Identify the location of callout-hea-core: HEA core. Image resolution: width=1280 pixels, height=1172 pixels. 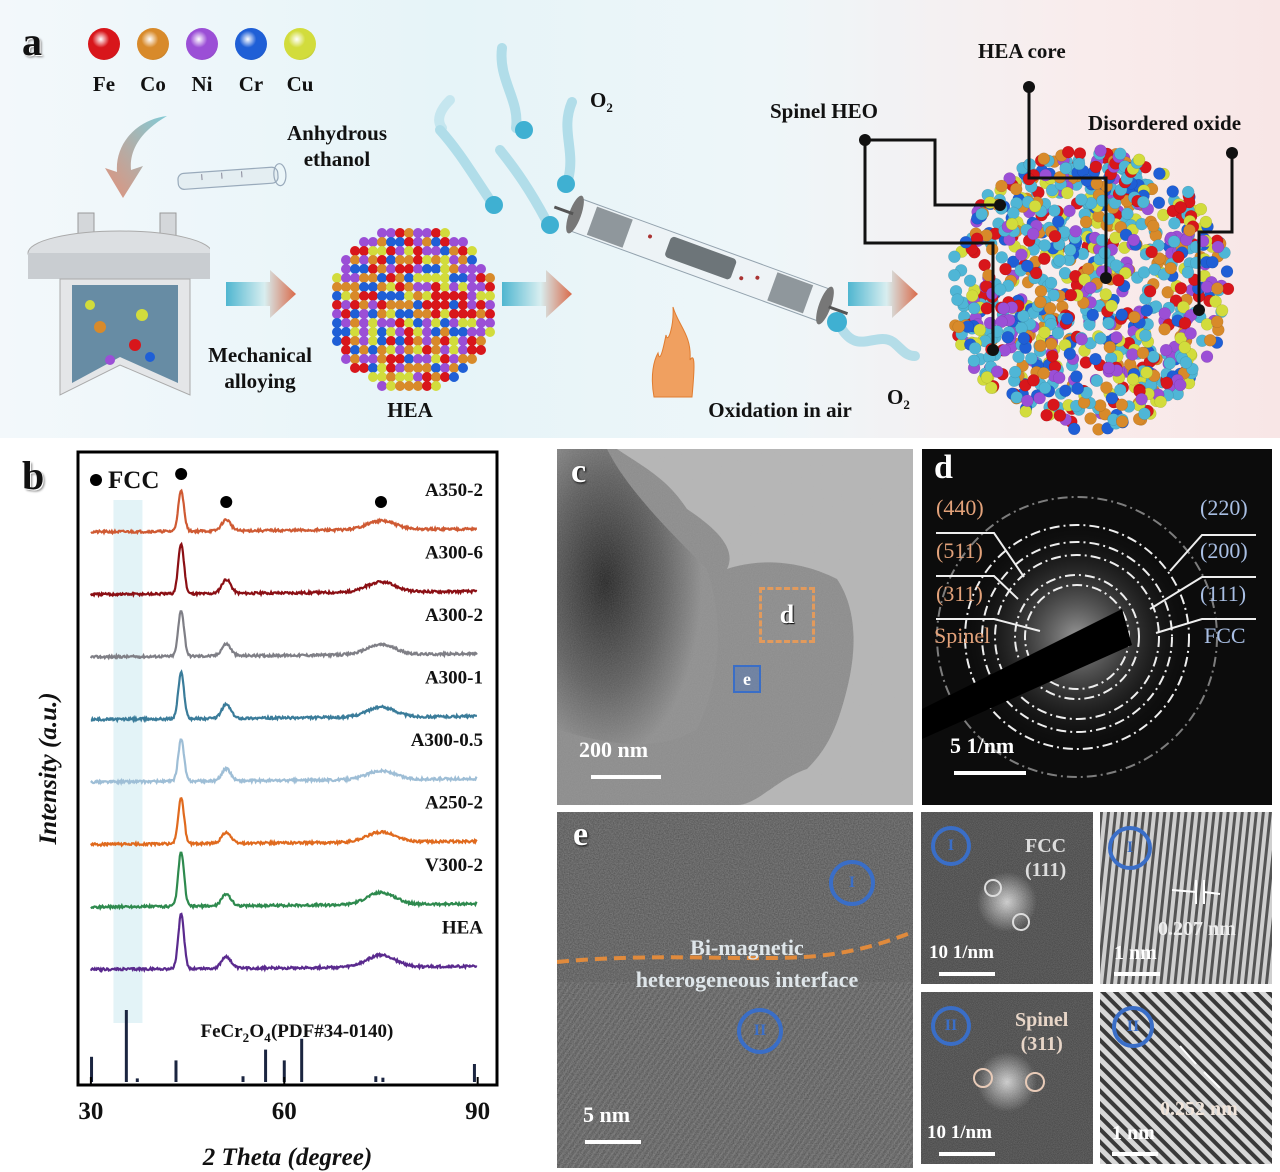
(1022, 51).